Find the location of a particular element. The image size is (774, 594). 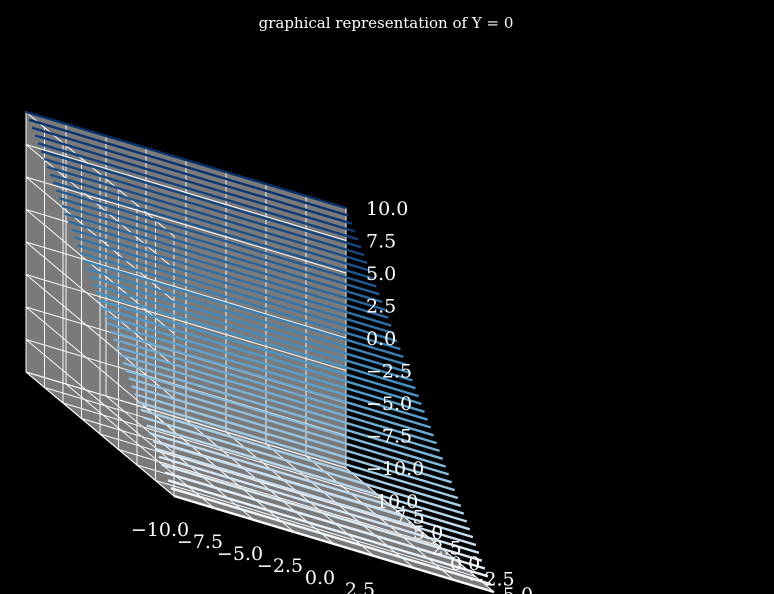

z-tick-label: −2.5 is located at coordinates (389, 372).